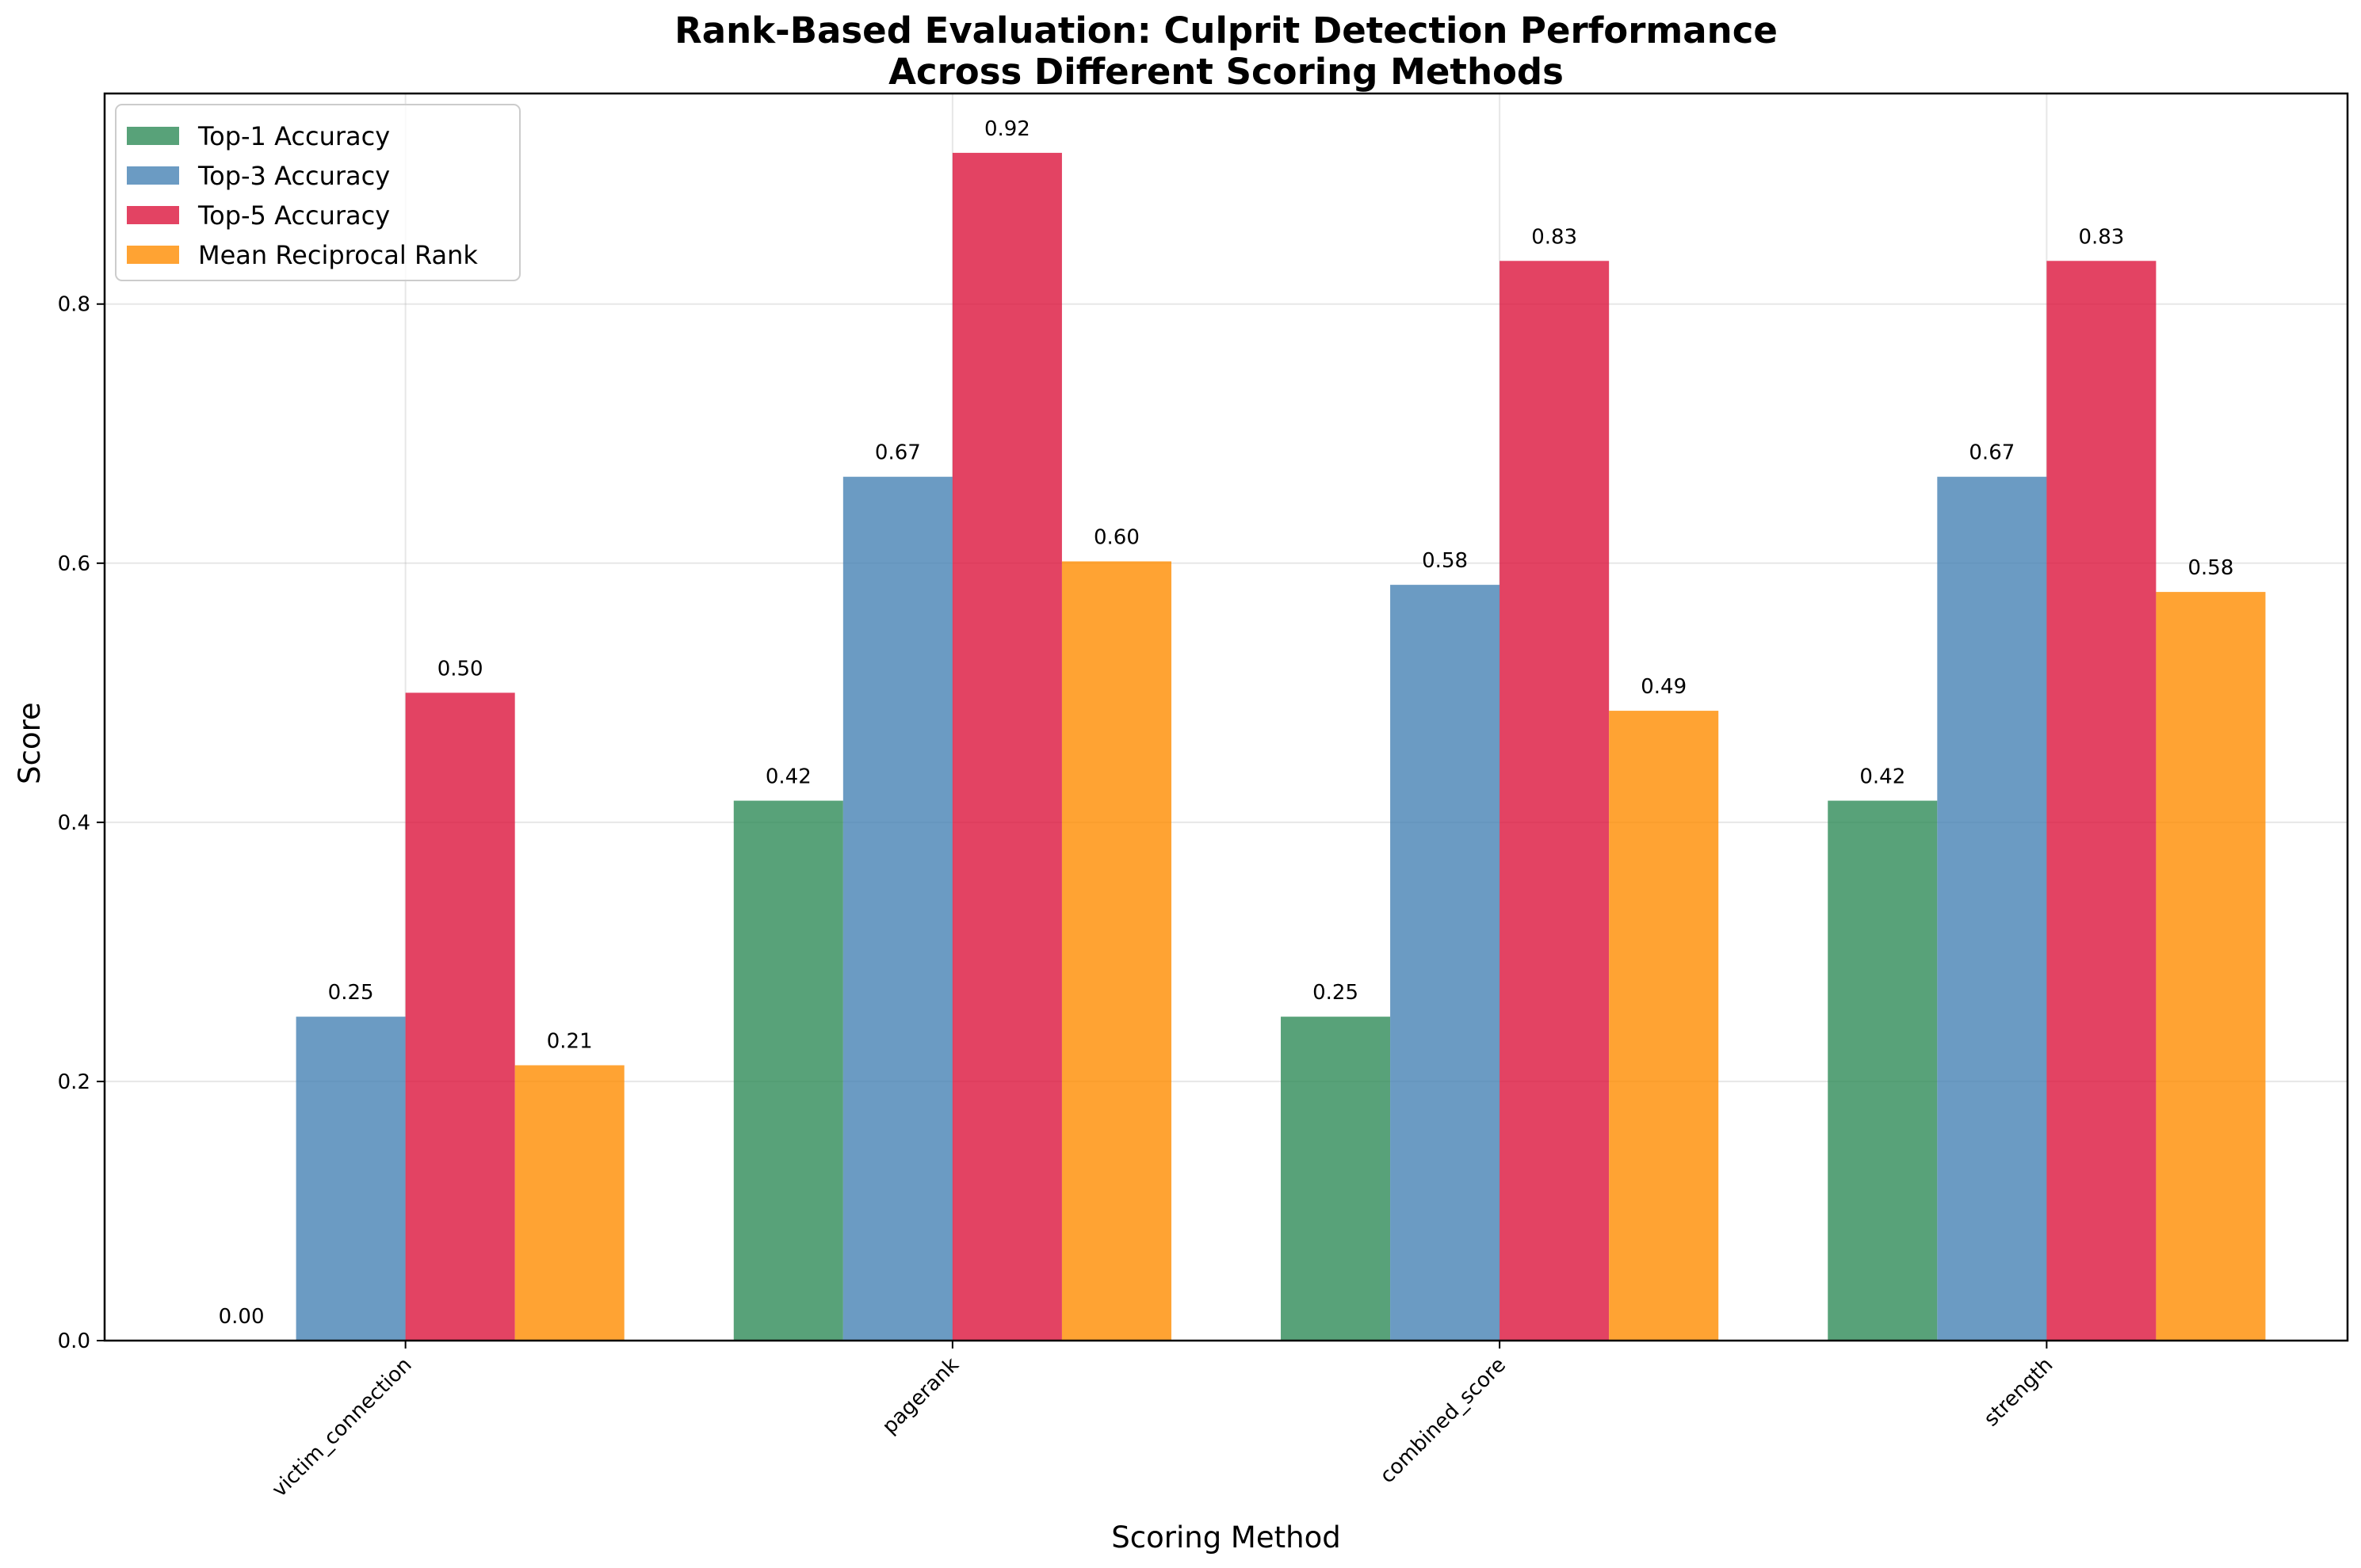  What do you see at coordinates (74, 1341) in the screenshot?
I see `y-tick-label: 0.0` at bounding box center [74, 1341].